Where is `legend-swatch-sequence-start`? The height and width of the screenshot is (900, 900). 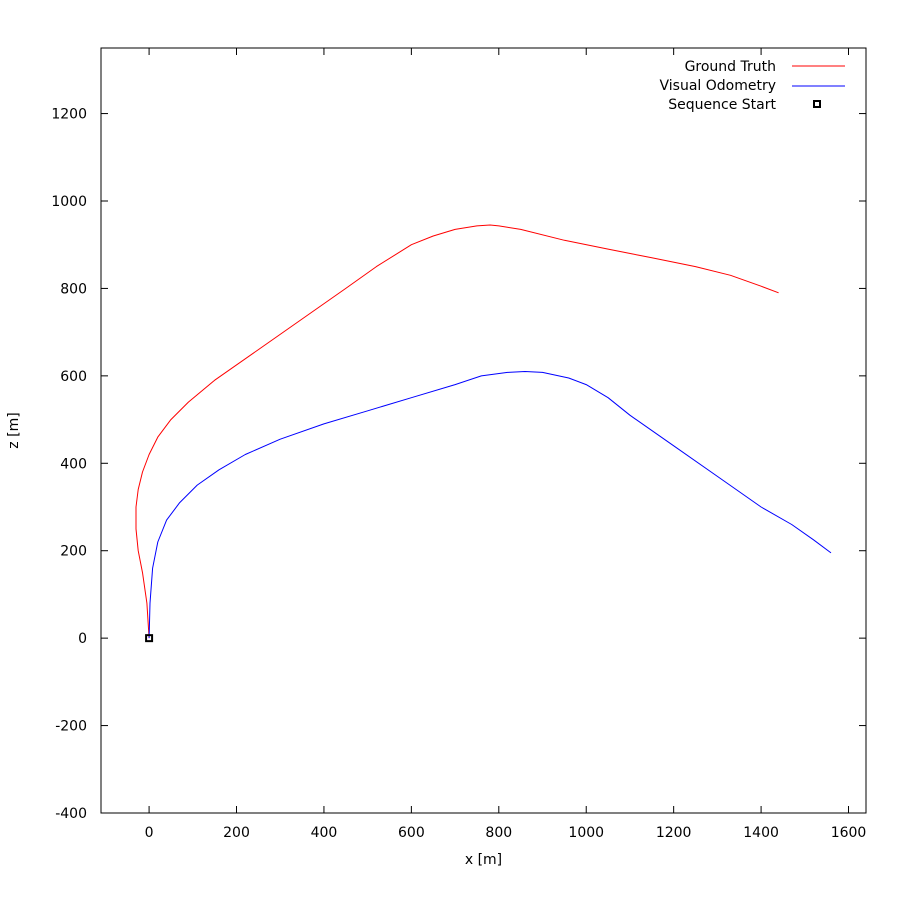
legend-swatch-sequence-start is located at coordinates (817, 104).